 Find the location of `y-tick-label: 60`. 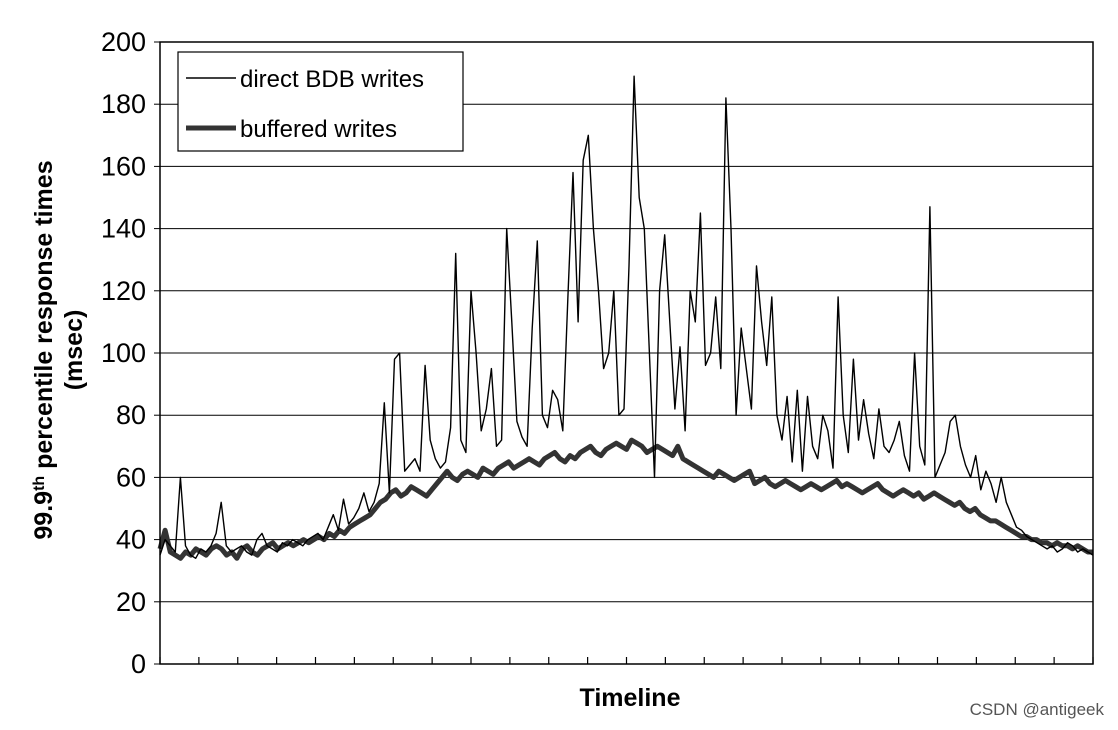

y-tick-label: 60 is located at coordinates (131, 477).